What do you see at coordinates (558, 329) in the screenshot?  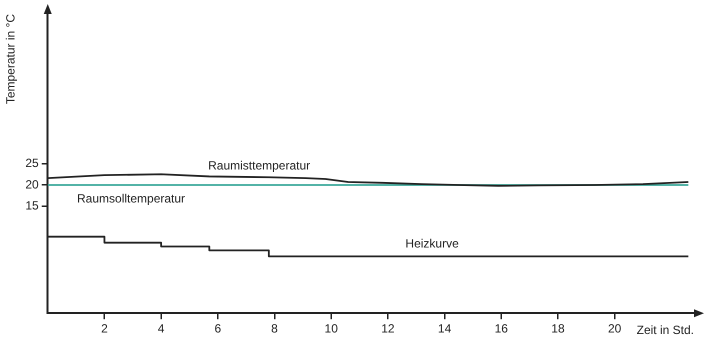 I see `x-tick-label: 18` at bounding box center [558, 329].